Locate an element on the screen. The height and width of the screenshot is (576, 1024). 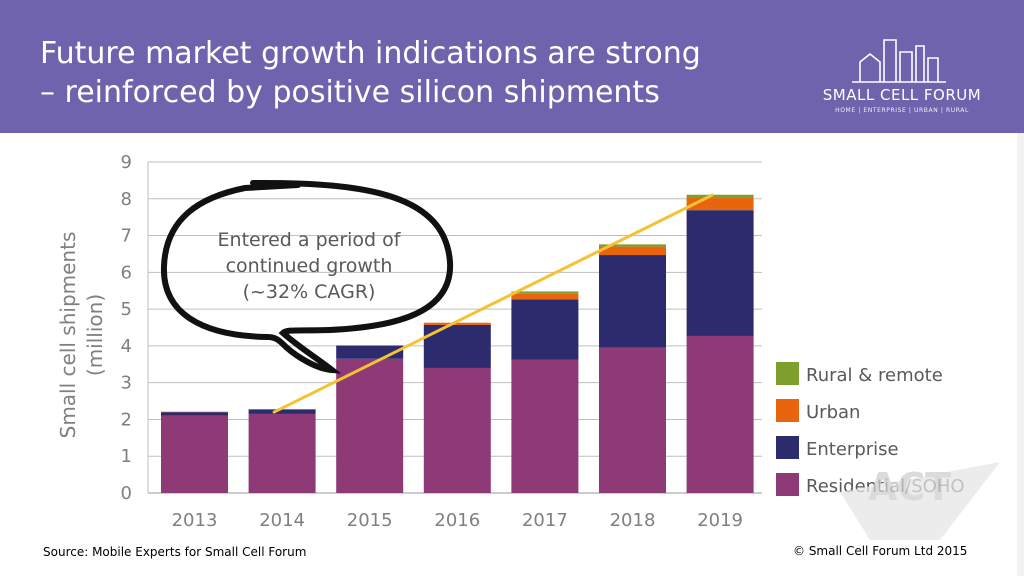
annotation-line-1: Entered a period of is located at coordinates (310, 240).